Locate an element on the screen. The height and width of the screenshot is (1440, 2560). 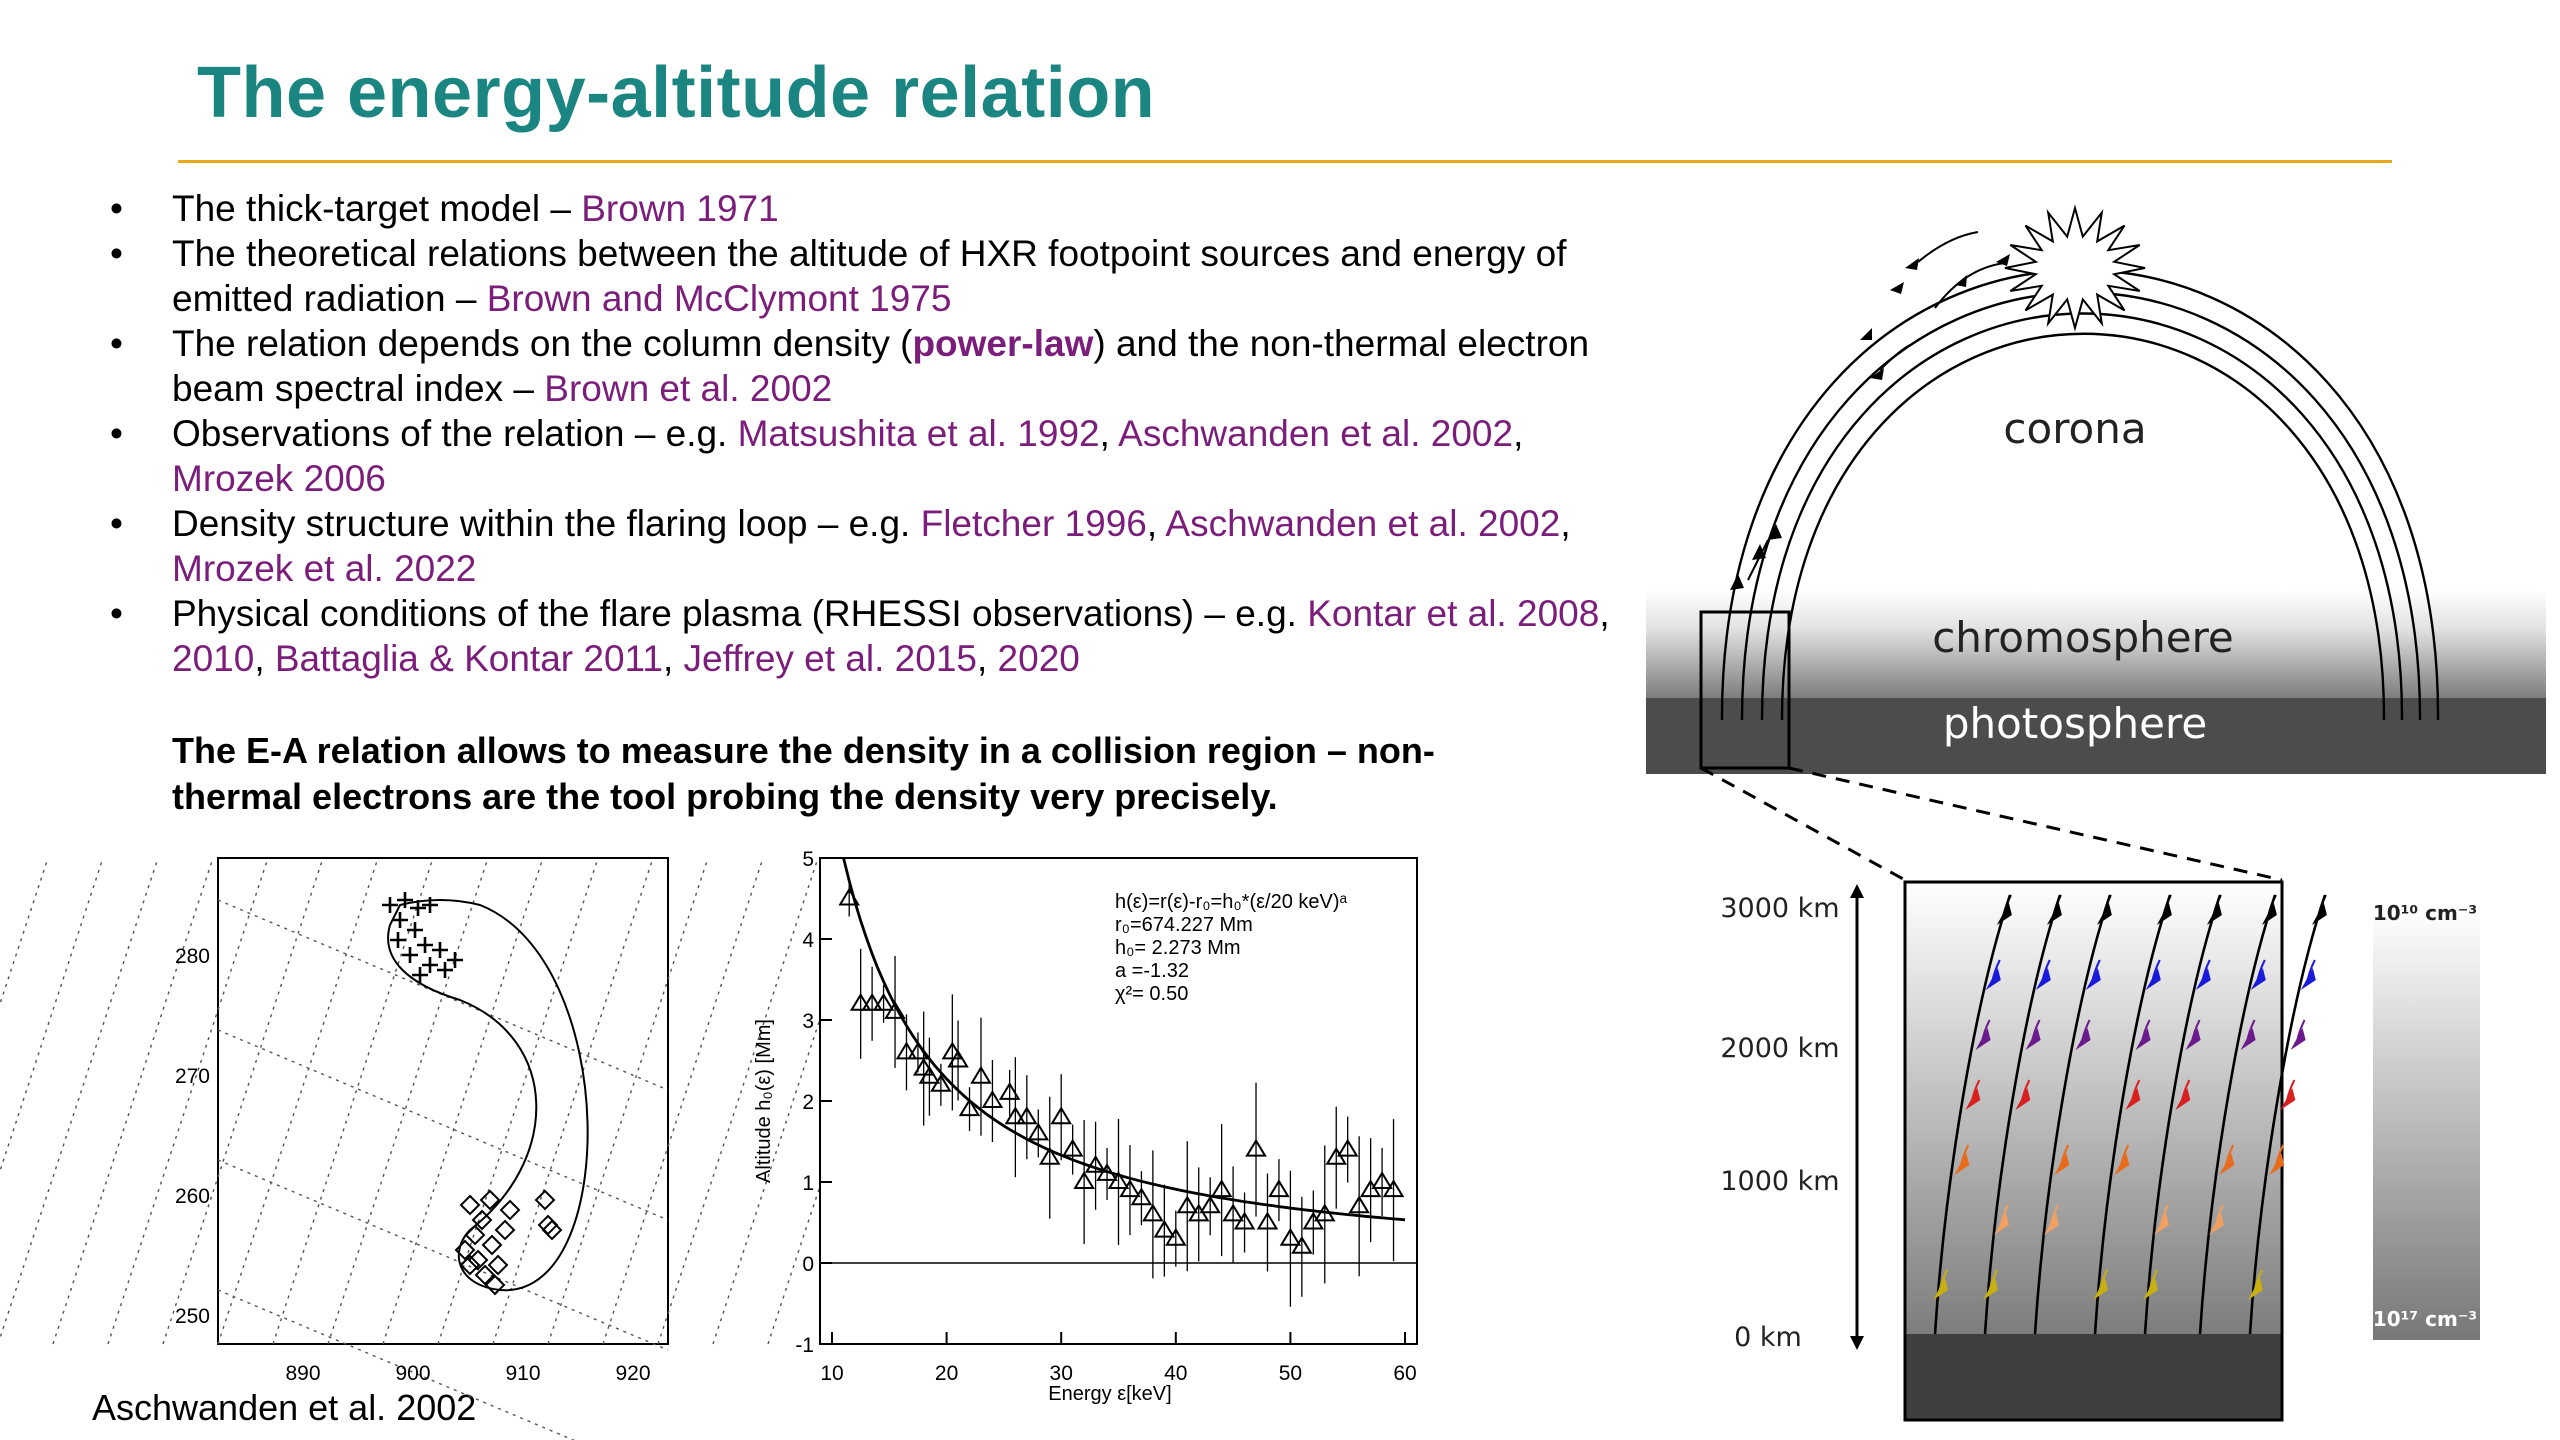
chart-y-tick: 3 is located at coordinates (808, 1021).